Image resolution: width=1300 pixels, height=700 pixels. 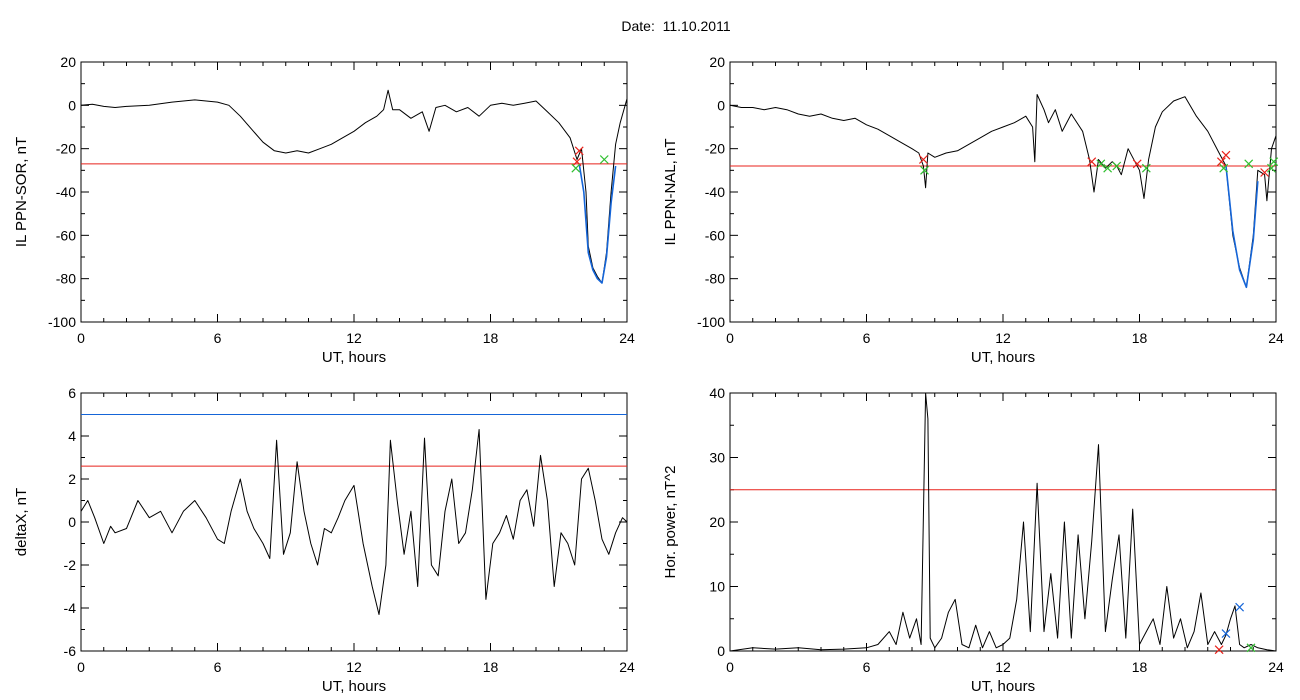 What do you see at coordinates (717, 393) in the screenshot?
I see `y-tick-label: 40` at bounding box center [717, 393].